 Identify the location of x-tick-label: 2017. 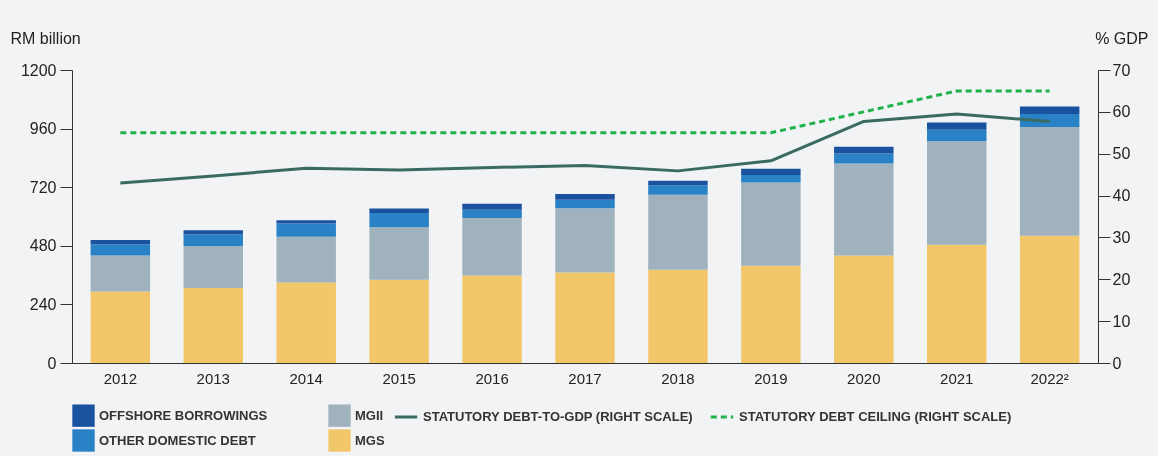
(585, 378).